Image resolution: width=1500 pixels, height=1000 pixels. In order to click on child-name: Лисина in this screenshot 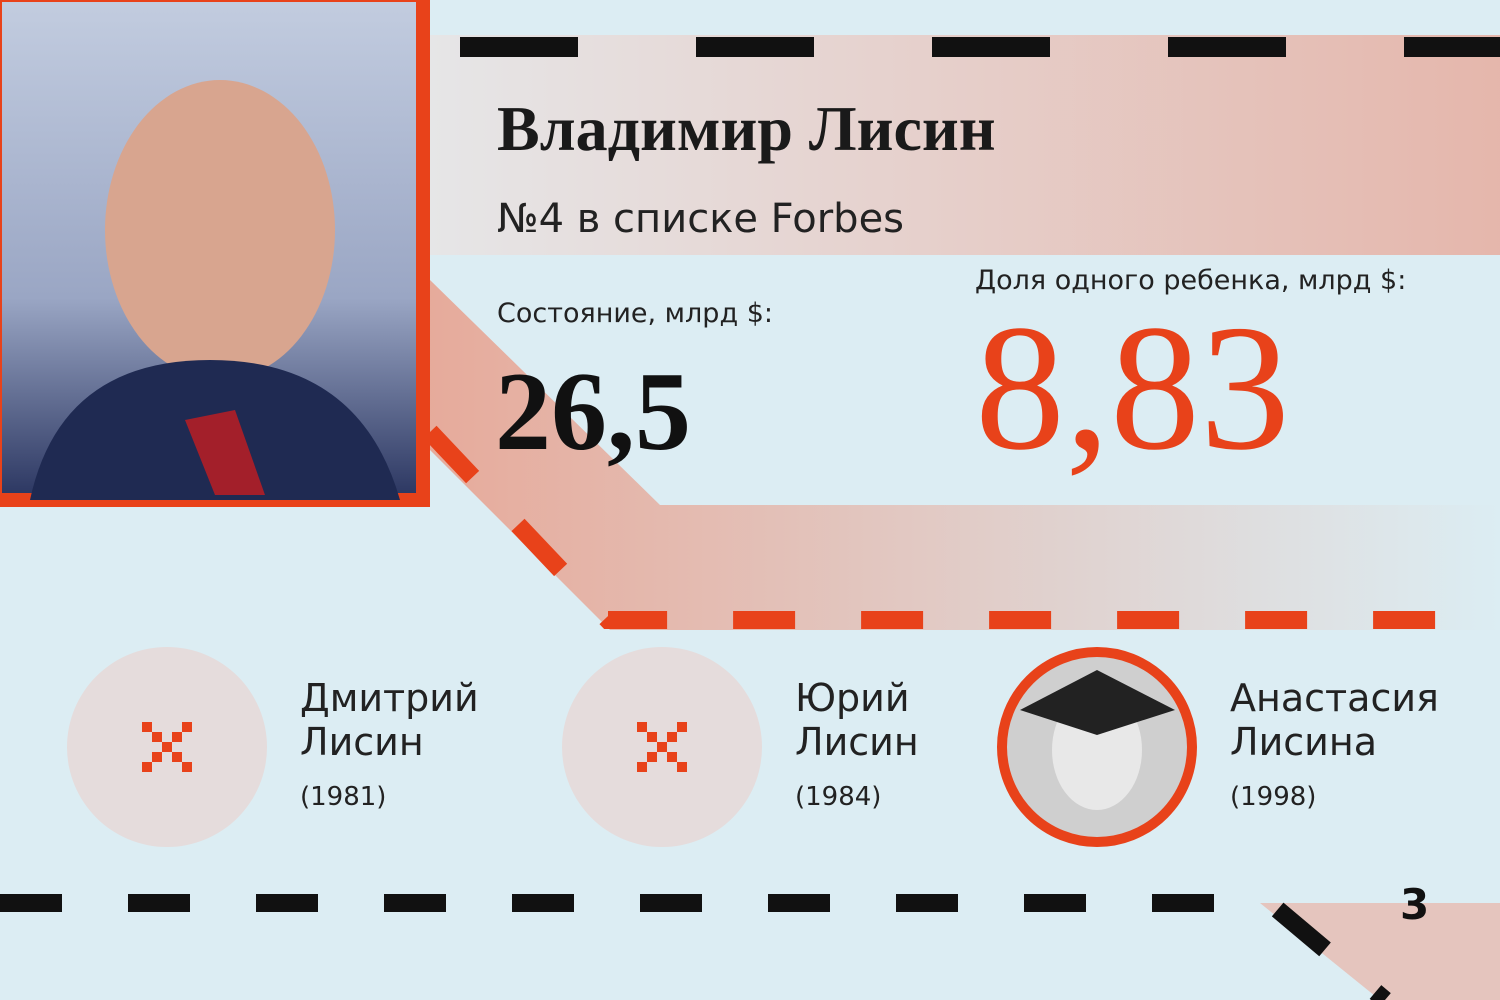, I will do `click(1303, 742)`.